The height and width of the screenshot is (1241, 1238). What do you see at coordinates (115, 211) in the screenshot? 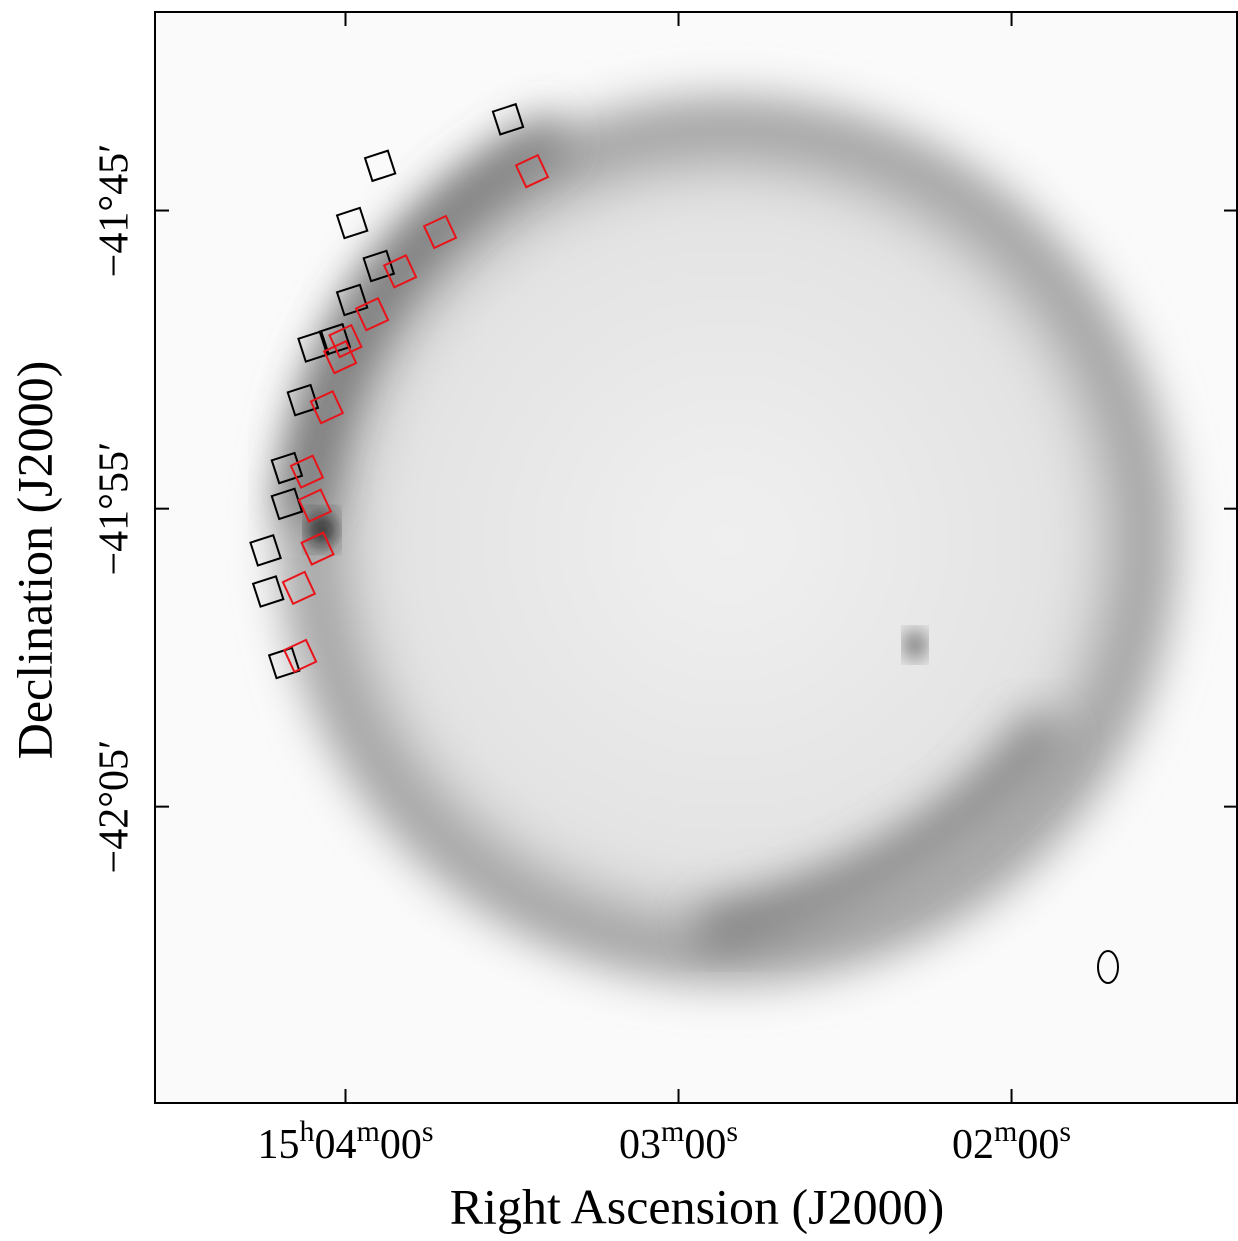
I see `y-tick-label: −41°45′` at bounding box center [115, 211].